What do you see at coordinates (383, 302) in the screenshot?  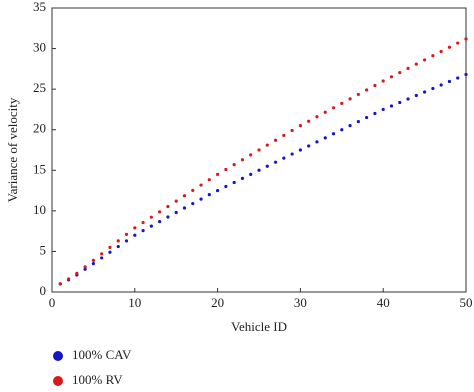 I see `x-tick-label: 40` at bounding box center [383, 302].